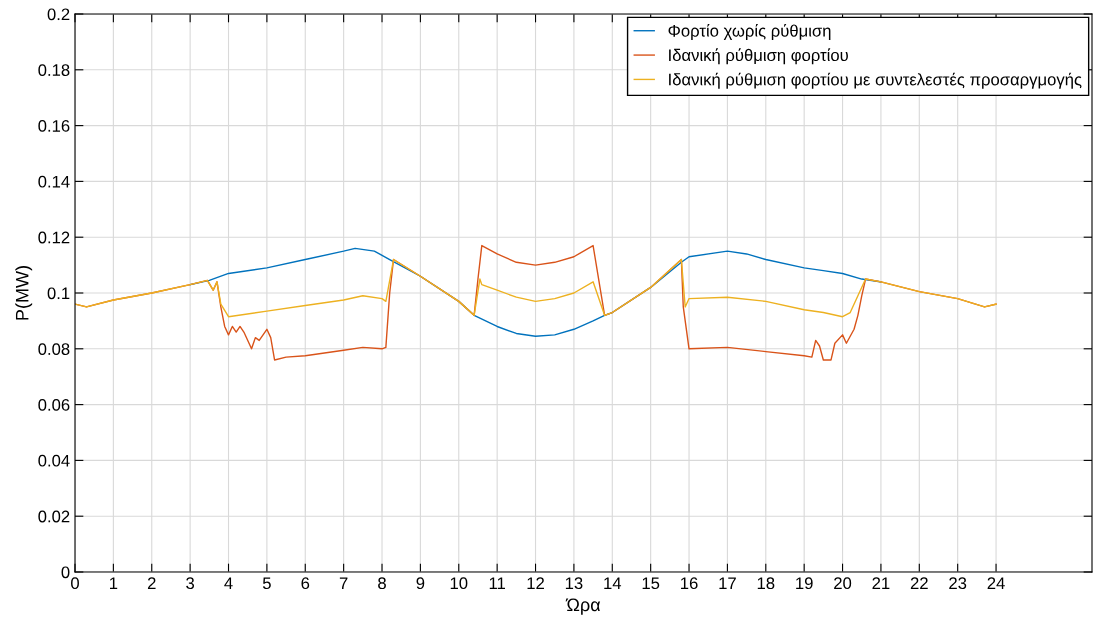  Describe the element at coordinates (459, 583) in the screenshot. I see `x-tick-label: 10` at that location.